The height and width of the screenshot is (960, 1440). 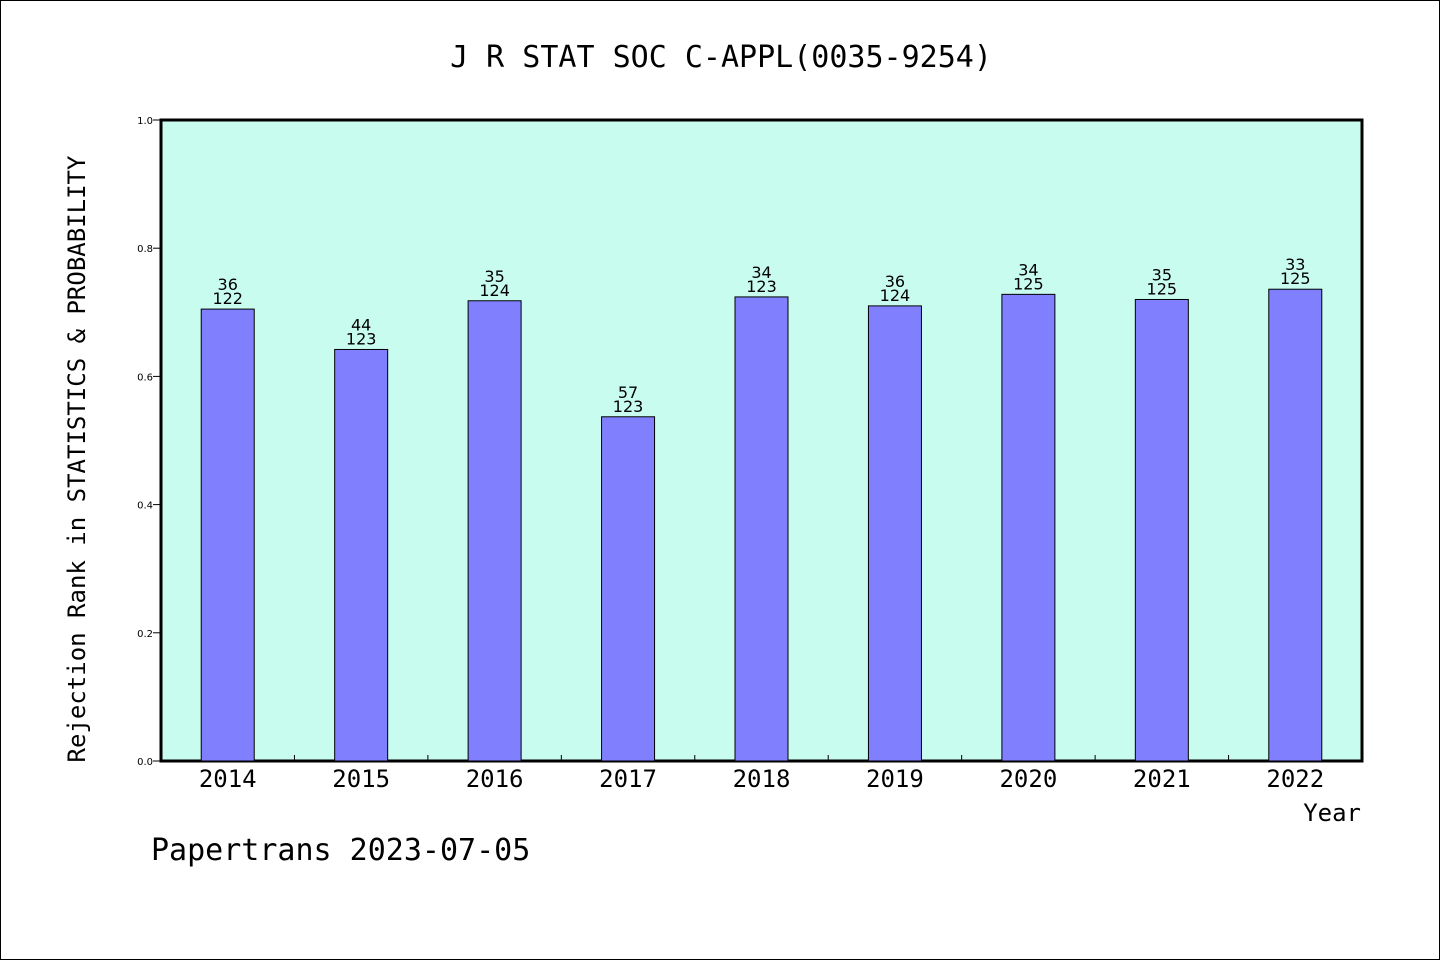 What do you see at coordinates (895, 779) in the screenshot?
I see `x-tick-label: 2019` at bounding box center [895, 779].